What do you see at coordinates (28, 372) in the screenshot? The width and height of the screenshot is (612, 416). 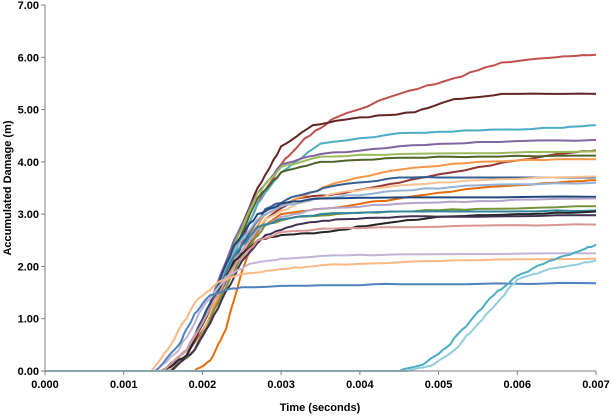 I see `y-tick-label: 0.00` at bounding box center [28, 372].